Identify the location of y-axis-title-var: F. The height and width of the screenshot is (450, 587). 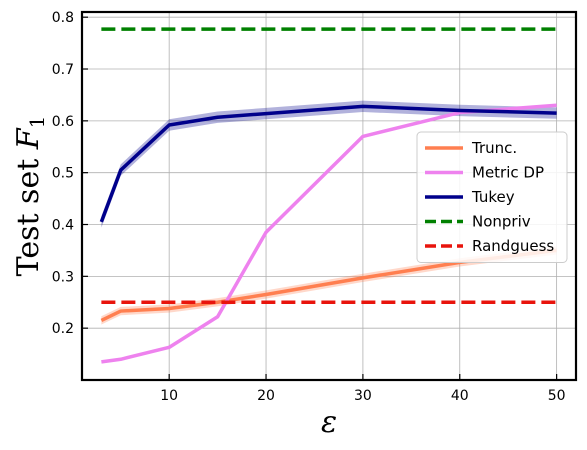
(28, 138).